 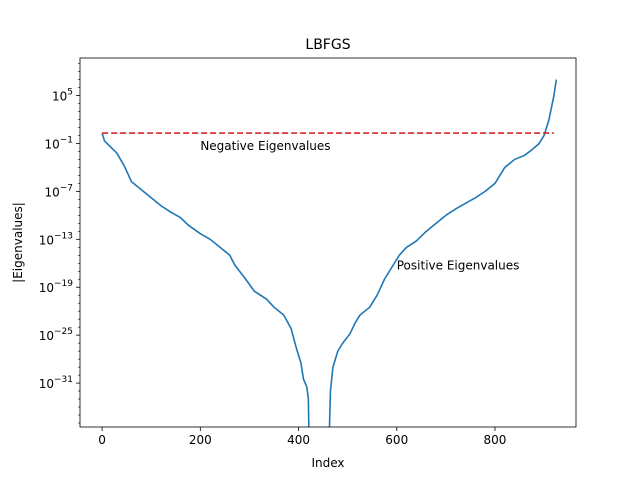 I want to click on y-tick-label: 10⁻⁷, so click(x=58, y=191).